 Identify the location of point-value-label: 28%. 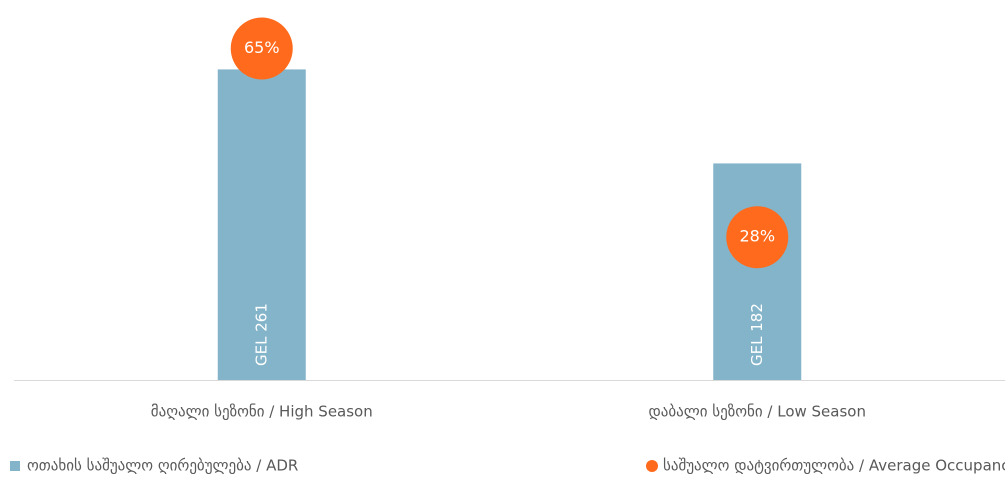
(757, 236).